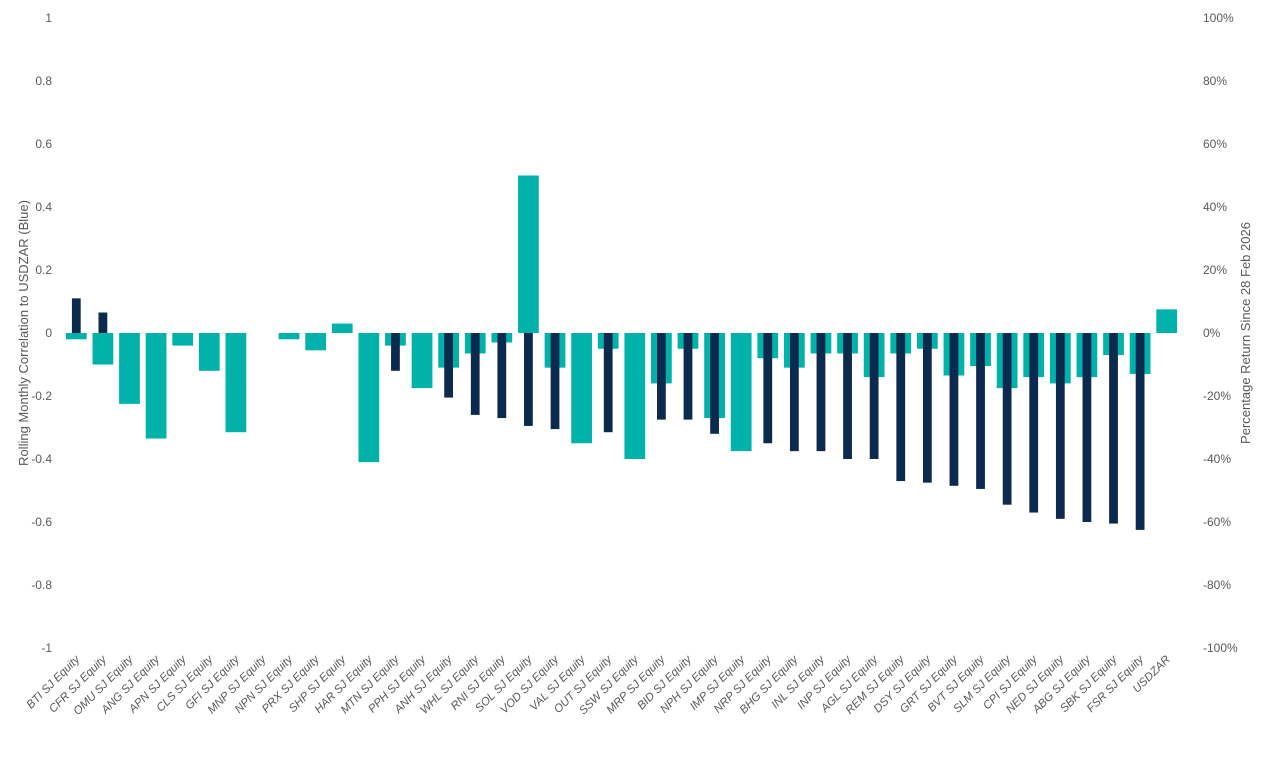  Describe the element at coordinates (41, 585) in the screenshot. I see `left-tick-label: -0.8` at that location.